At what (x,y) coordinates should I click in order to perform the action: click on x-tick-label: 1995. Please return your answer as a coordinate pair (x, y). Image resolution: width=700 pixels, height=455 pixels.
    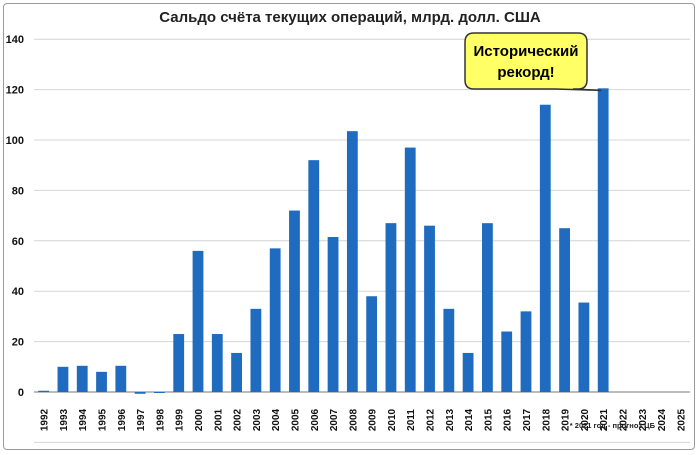
    Looking at the image, I should click on (103, 419).